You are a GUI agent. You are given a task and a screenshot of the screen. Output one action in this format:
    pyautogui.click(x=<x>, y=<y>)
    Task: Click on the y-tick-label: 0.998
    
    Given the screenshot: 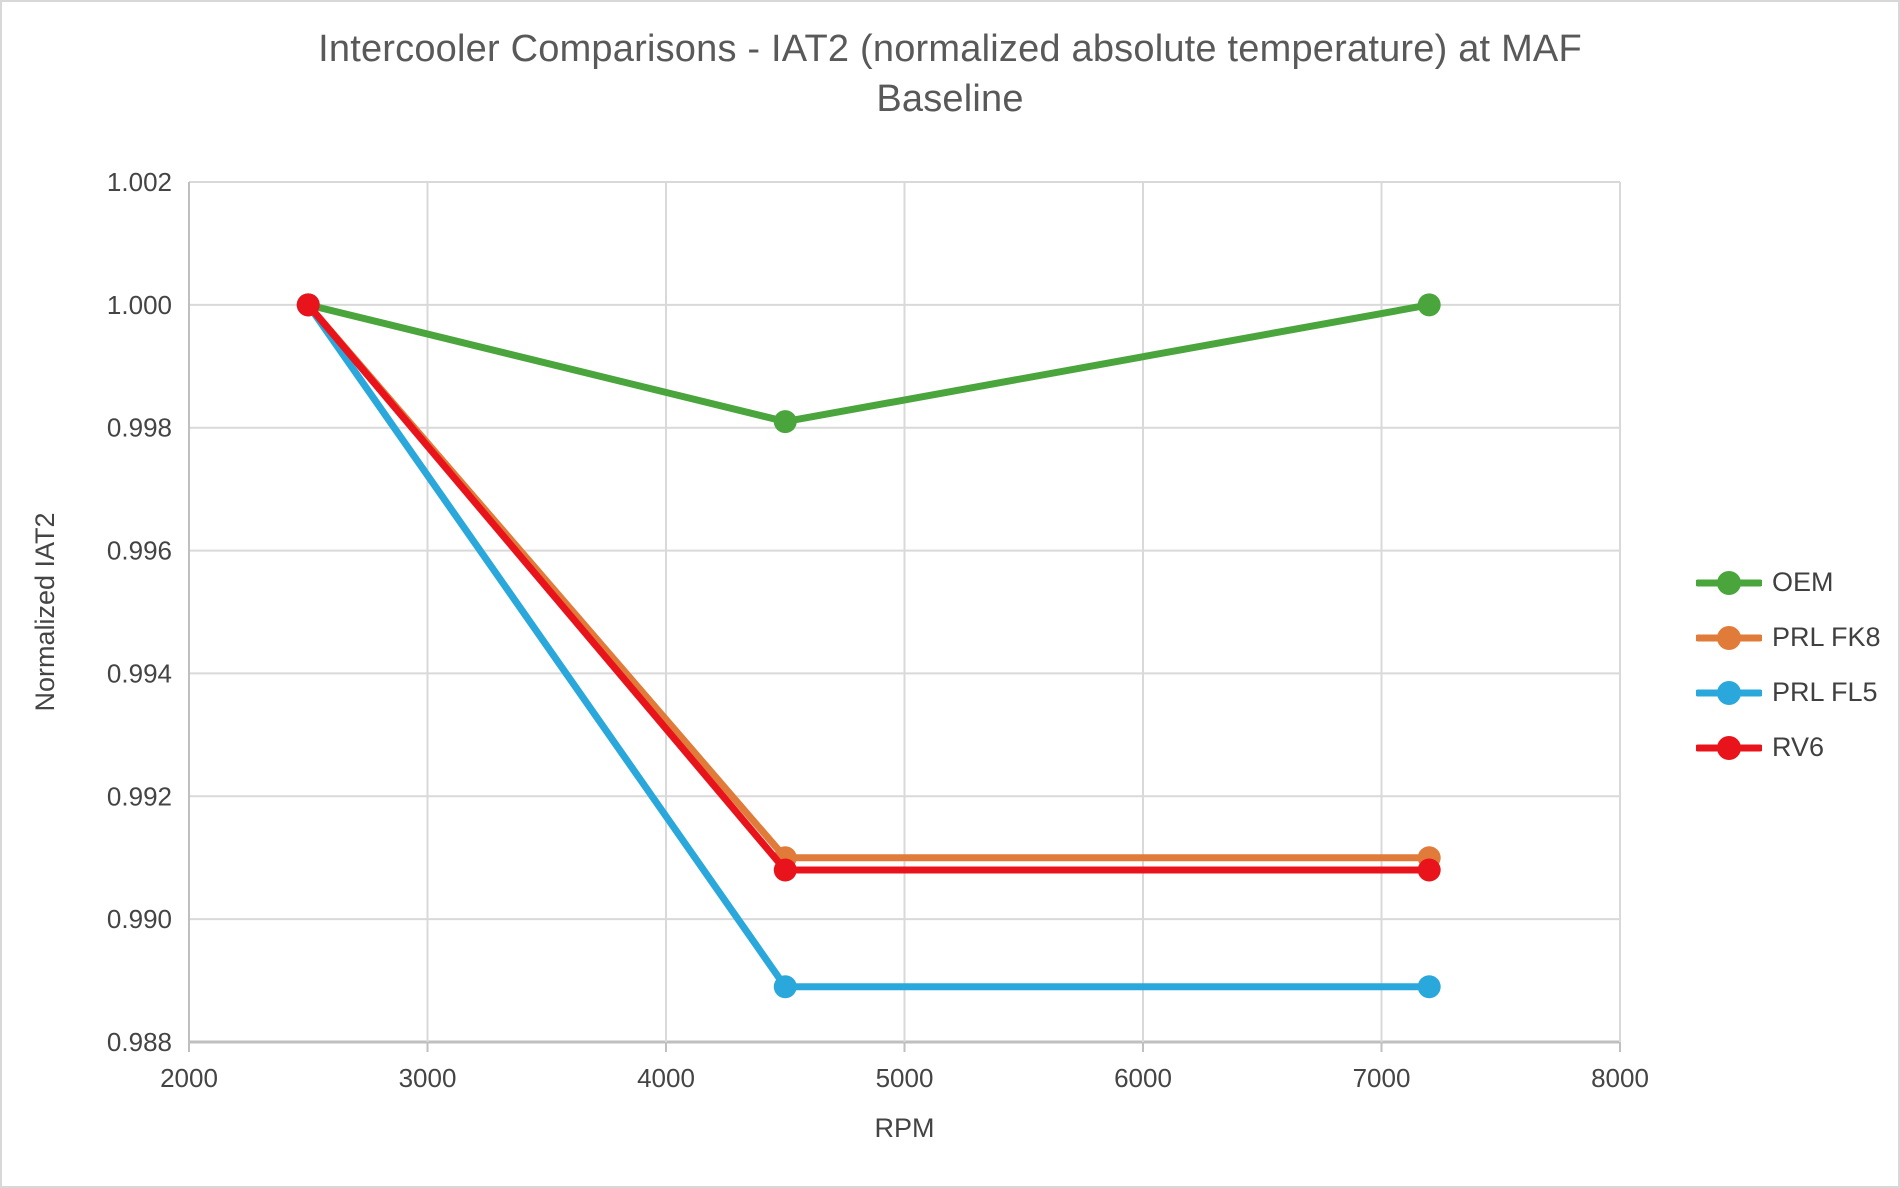 What is the action you would take?
    pyautogui.click(x=139, y=428)
    